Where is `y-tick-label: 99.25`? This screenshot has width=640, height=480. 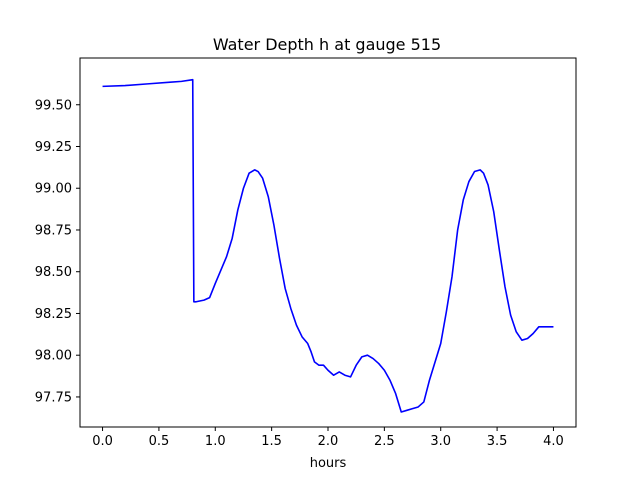 y-tick-label: 99.25 is located at coordinates (53, 147).